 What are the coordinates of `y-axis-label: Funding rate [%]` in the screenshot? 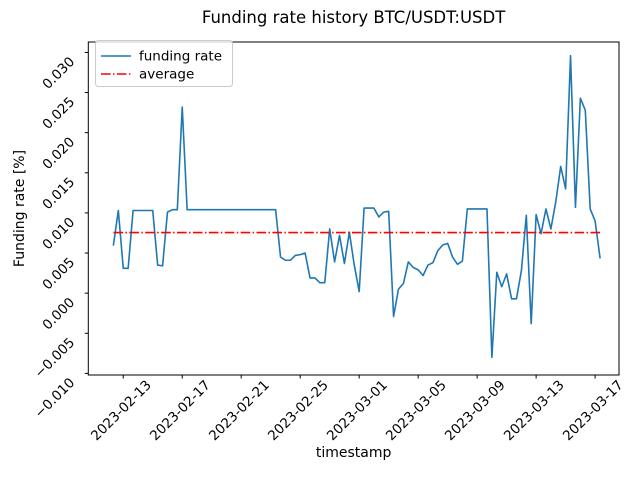 It's located at (20, 208).